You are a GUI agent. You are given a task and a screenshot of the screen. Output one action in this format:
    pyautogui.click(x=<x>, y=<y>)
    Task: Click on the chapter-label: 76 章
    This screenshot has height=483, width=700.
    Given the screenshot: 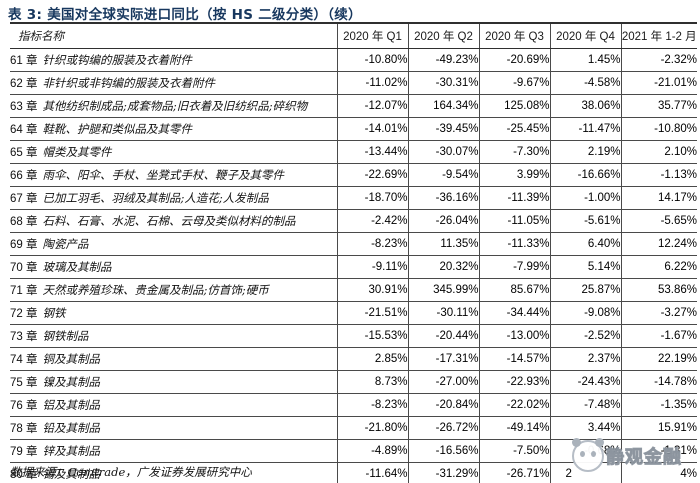 What is the action you would take?
    pyautogui.click(x=24, y=406)
    